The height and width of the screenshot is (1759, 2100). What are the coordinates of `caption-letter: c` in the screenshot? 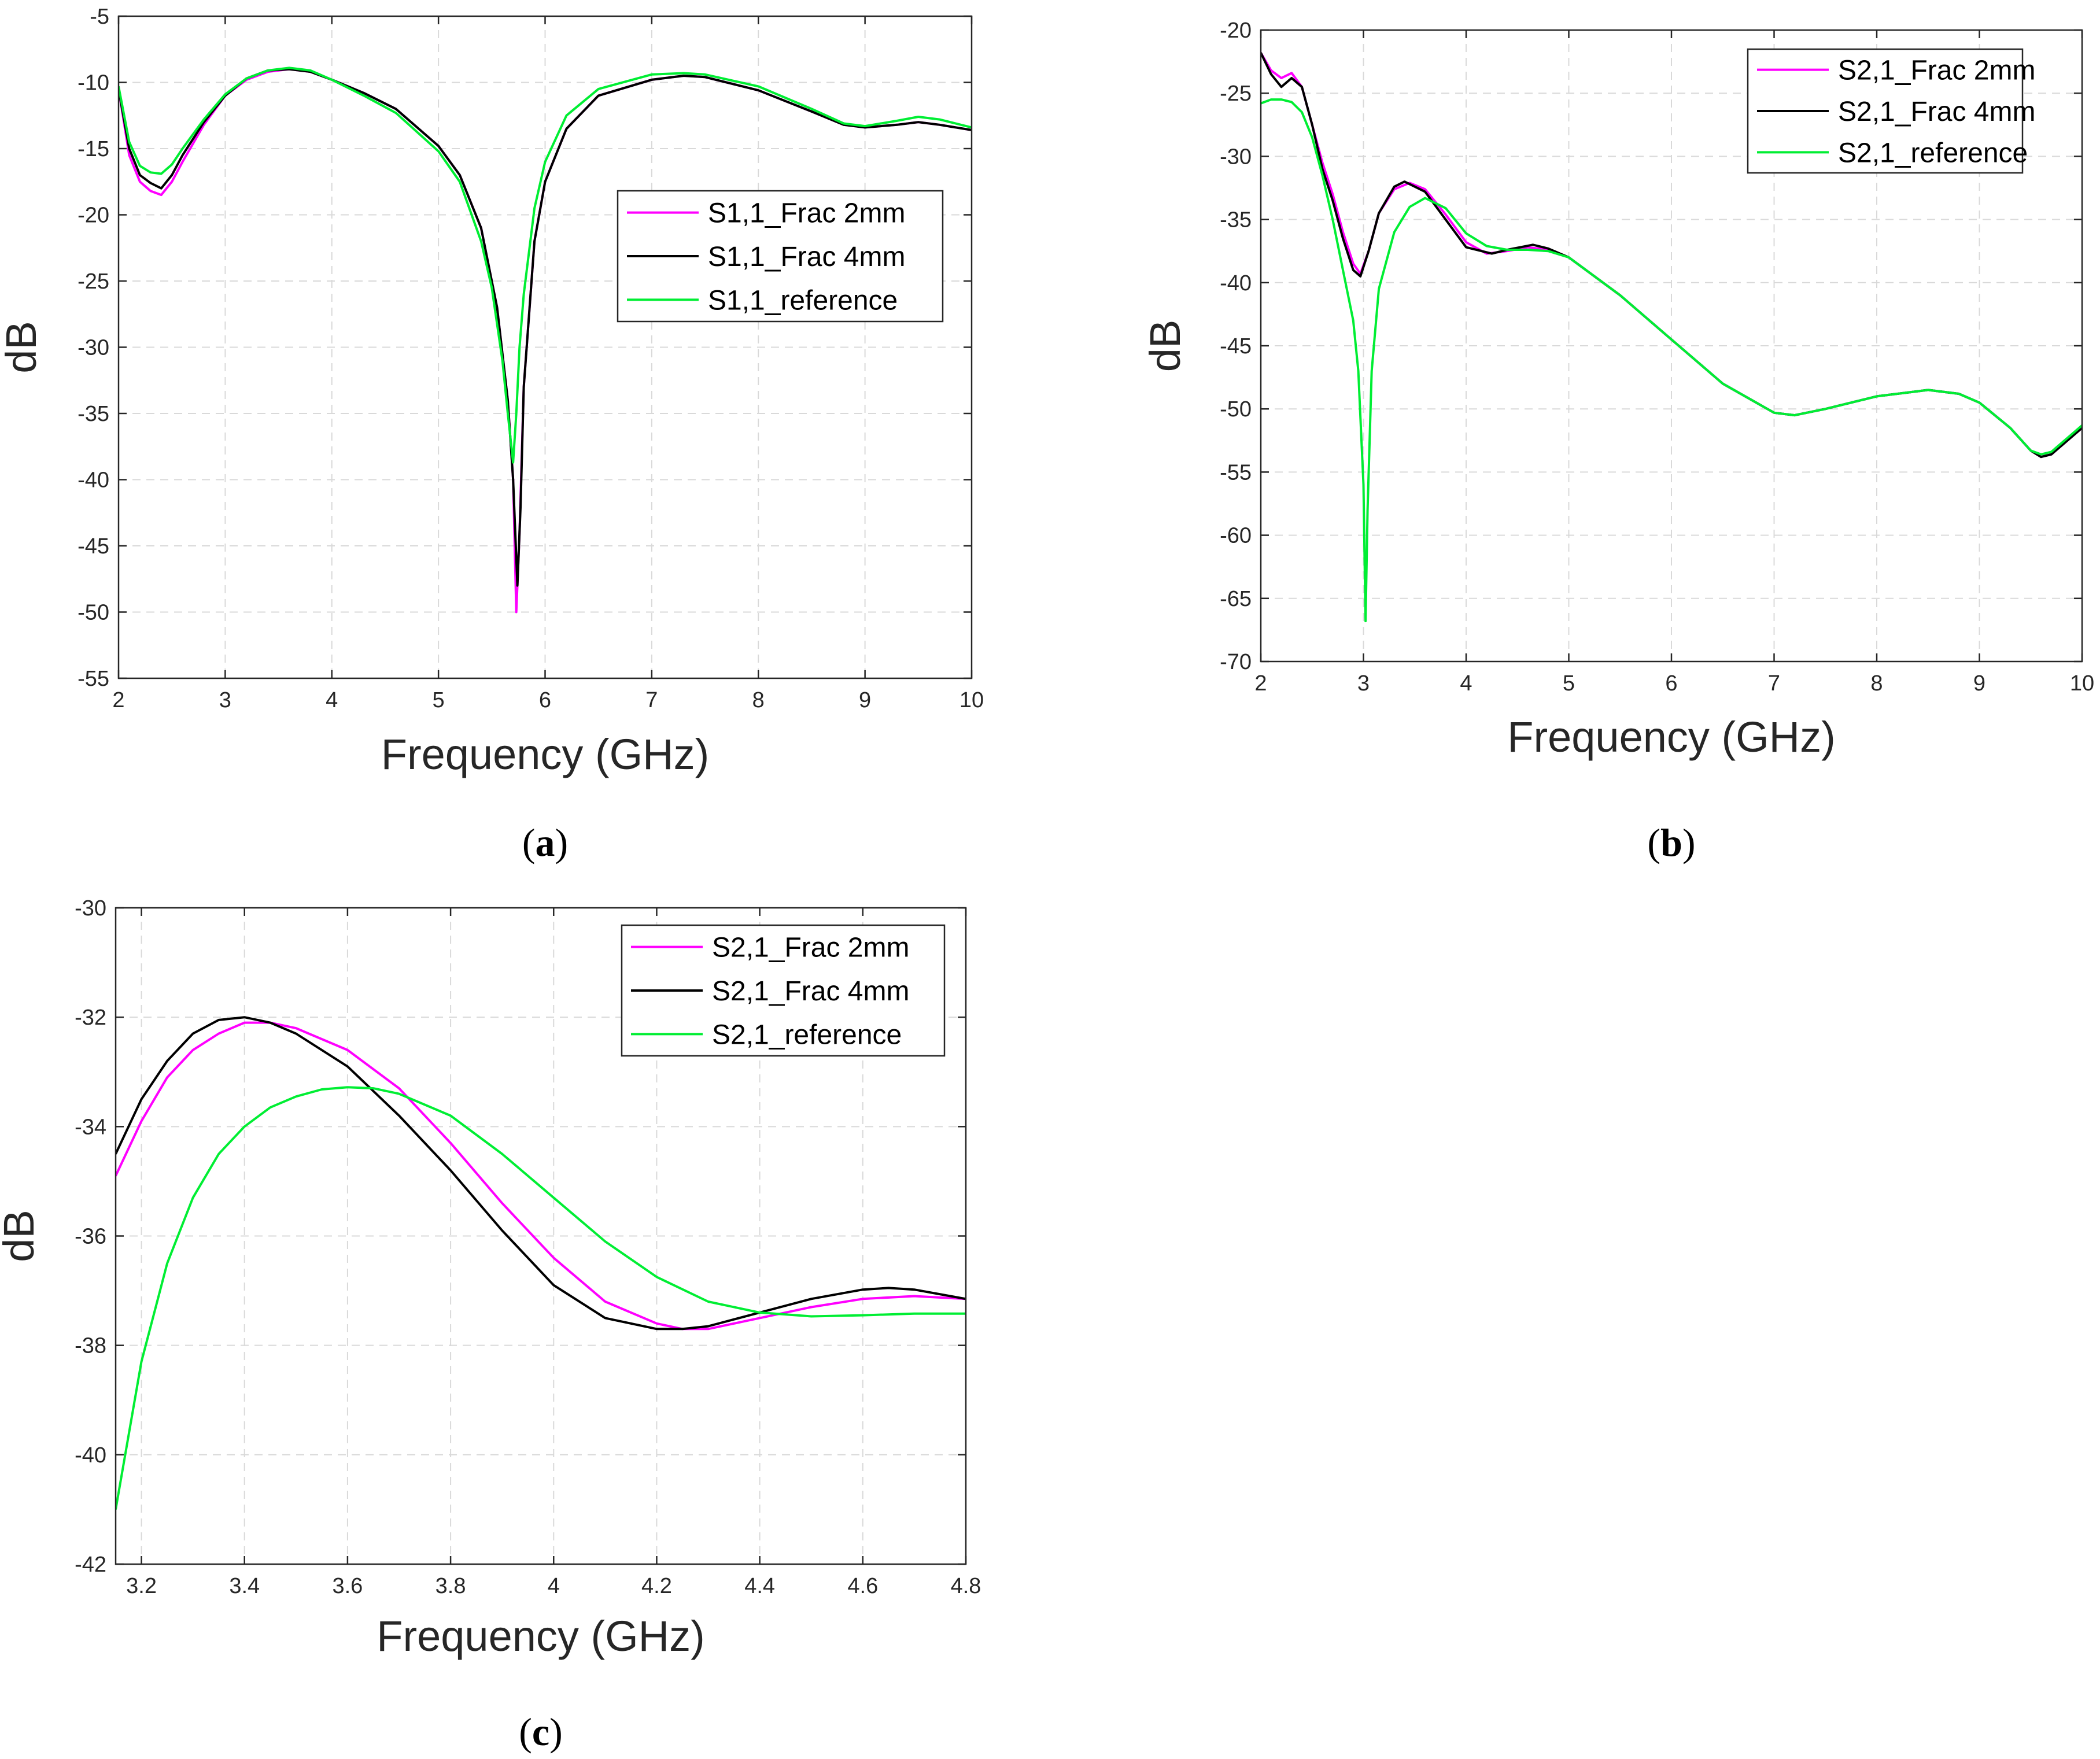 It's located at (540, 1732).